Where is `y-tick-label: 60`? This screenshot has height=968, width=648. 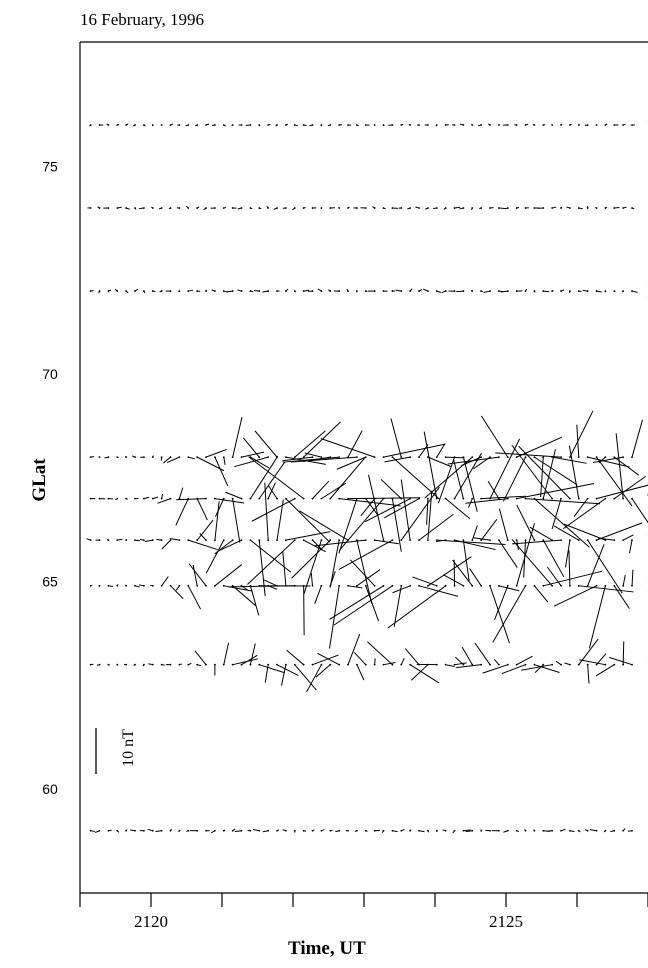 y-tick-label: 60 is located at coordinates (50, 789).